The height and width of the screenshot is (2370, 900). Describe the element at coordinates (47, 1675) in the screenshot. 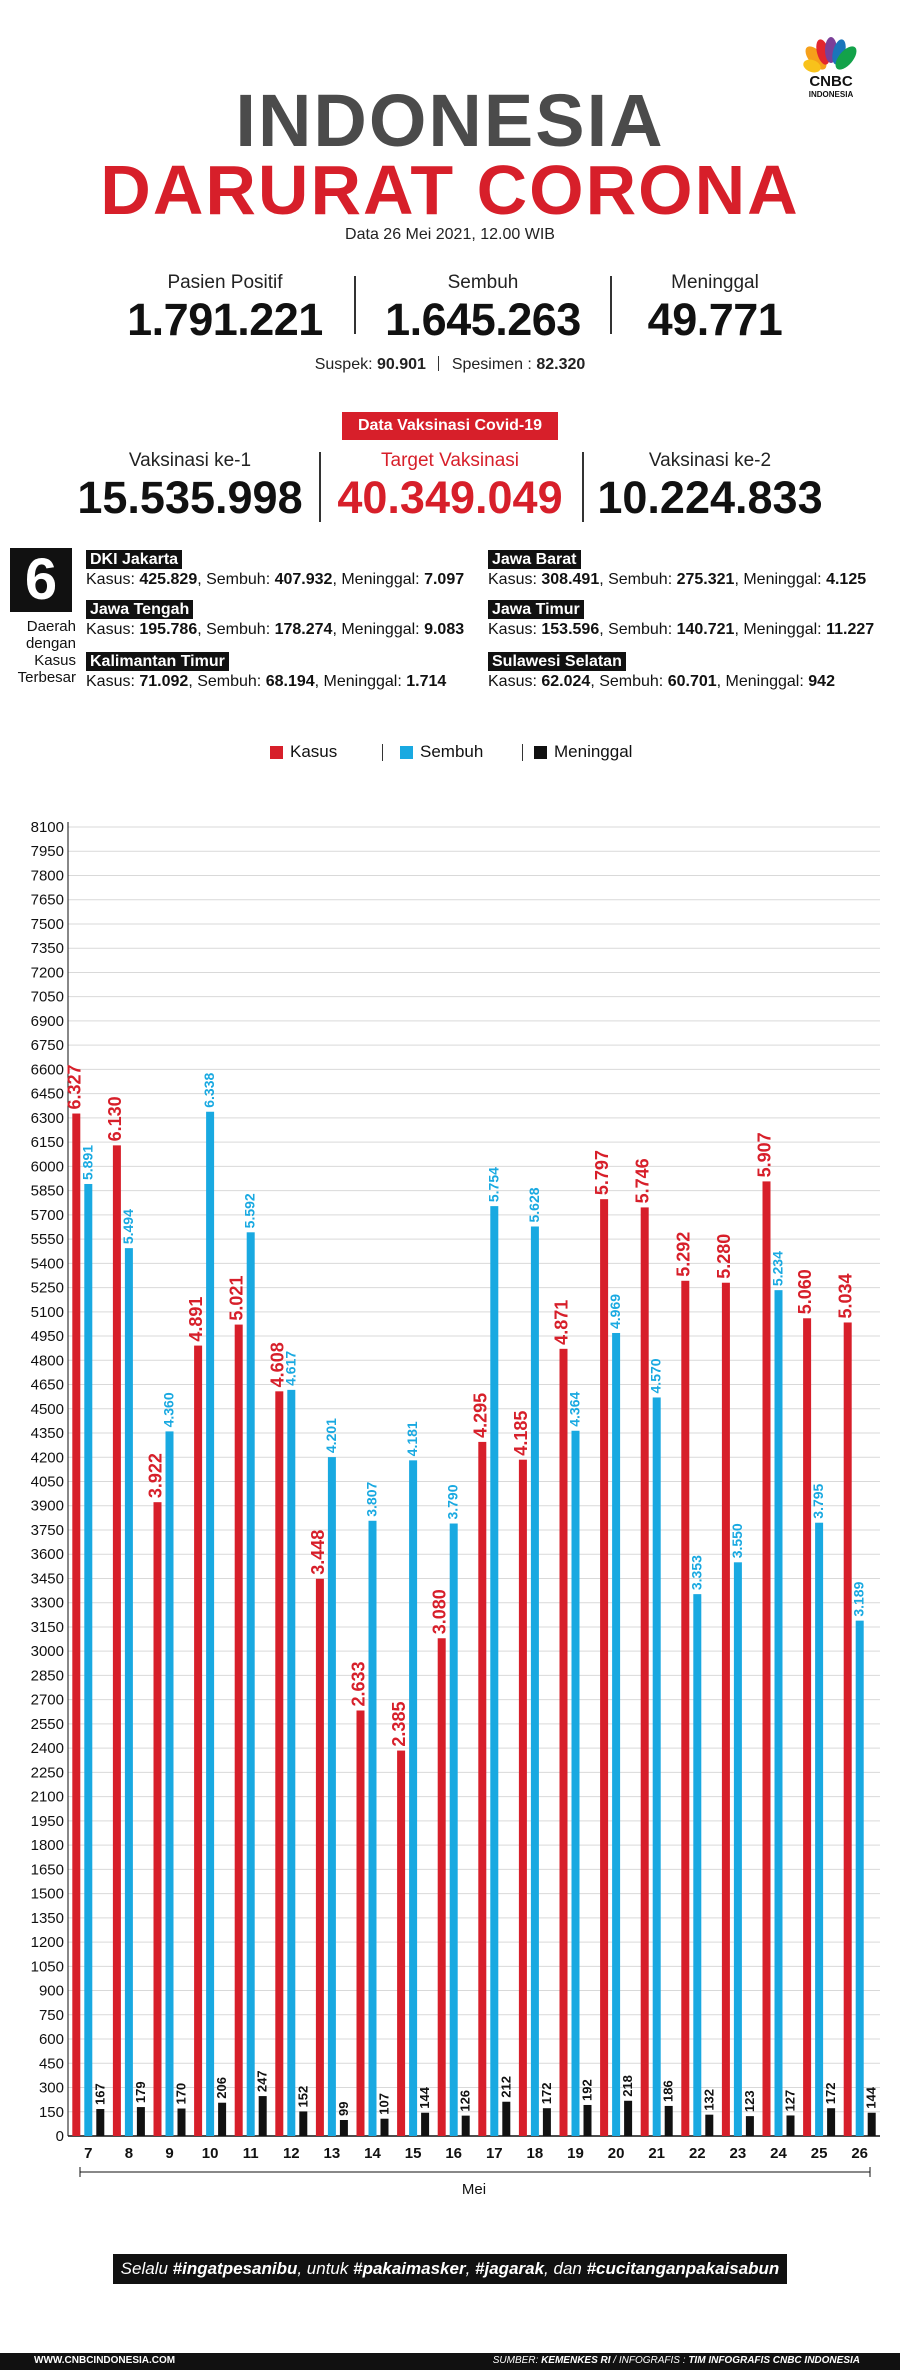

I see `y-tick-label: 2850` at that location.